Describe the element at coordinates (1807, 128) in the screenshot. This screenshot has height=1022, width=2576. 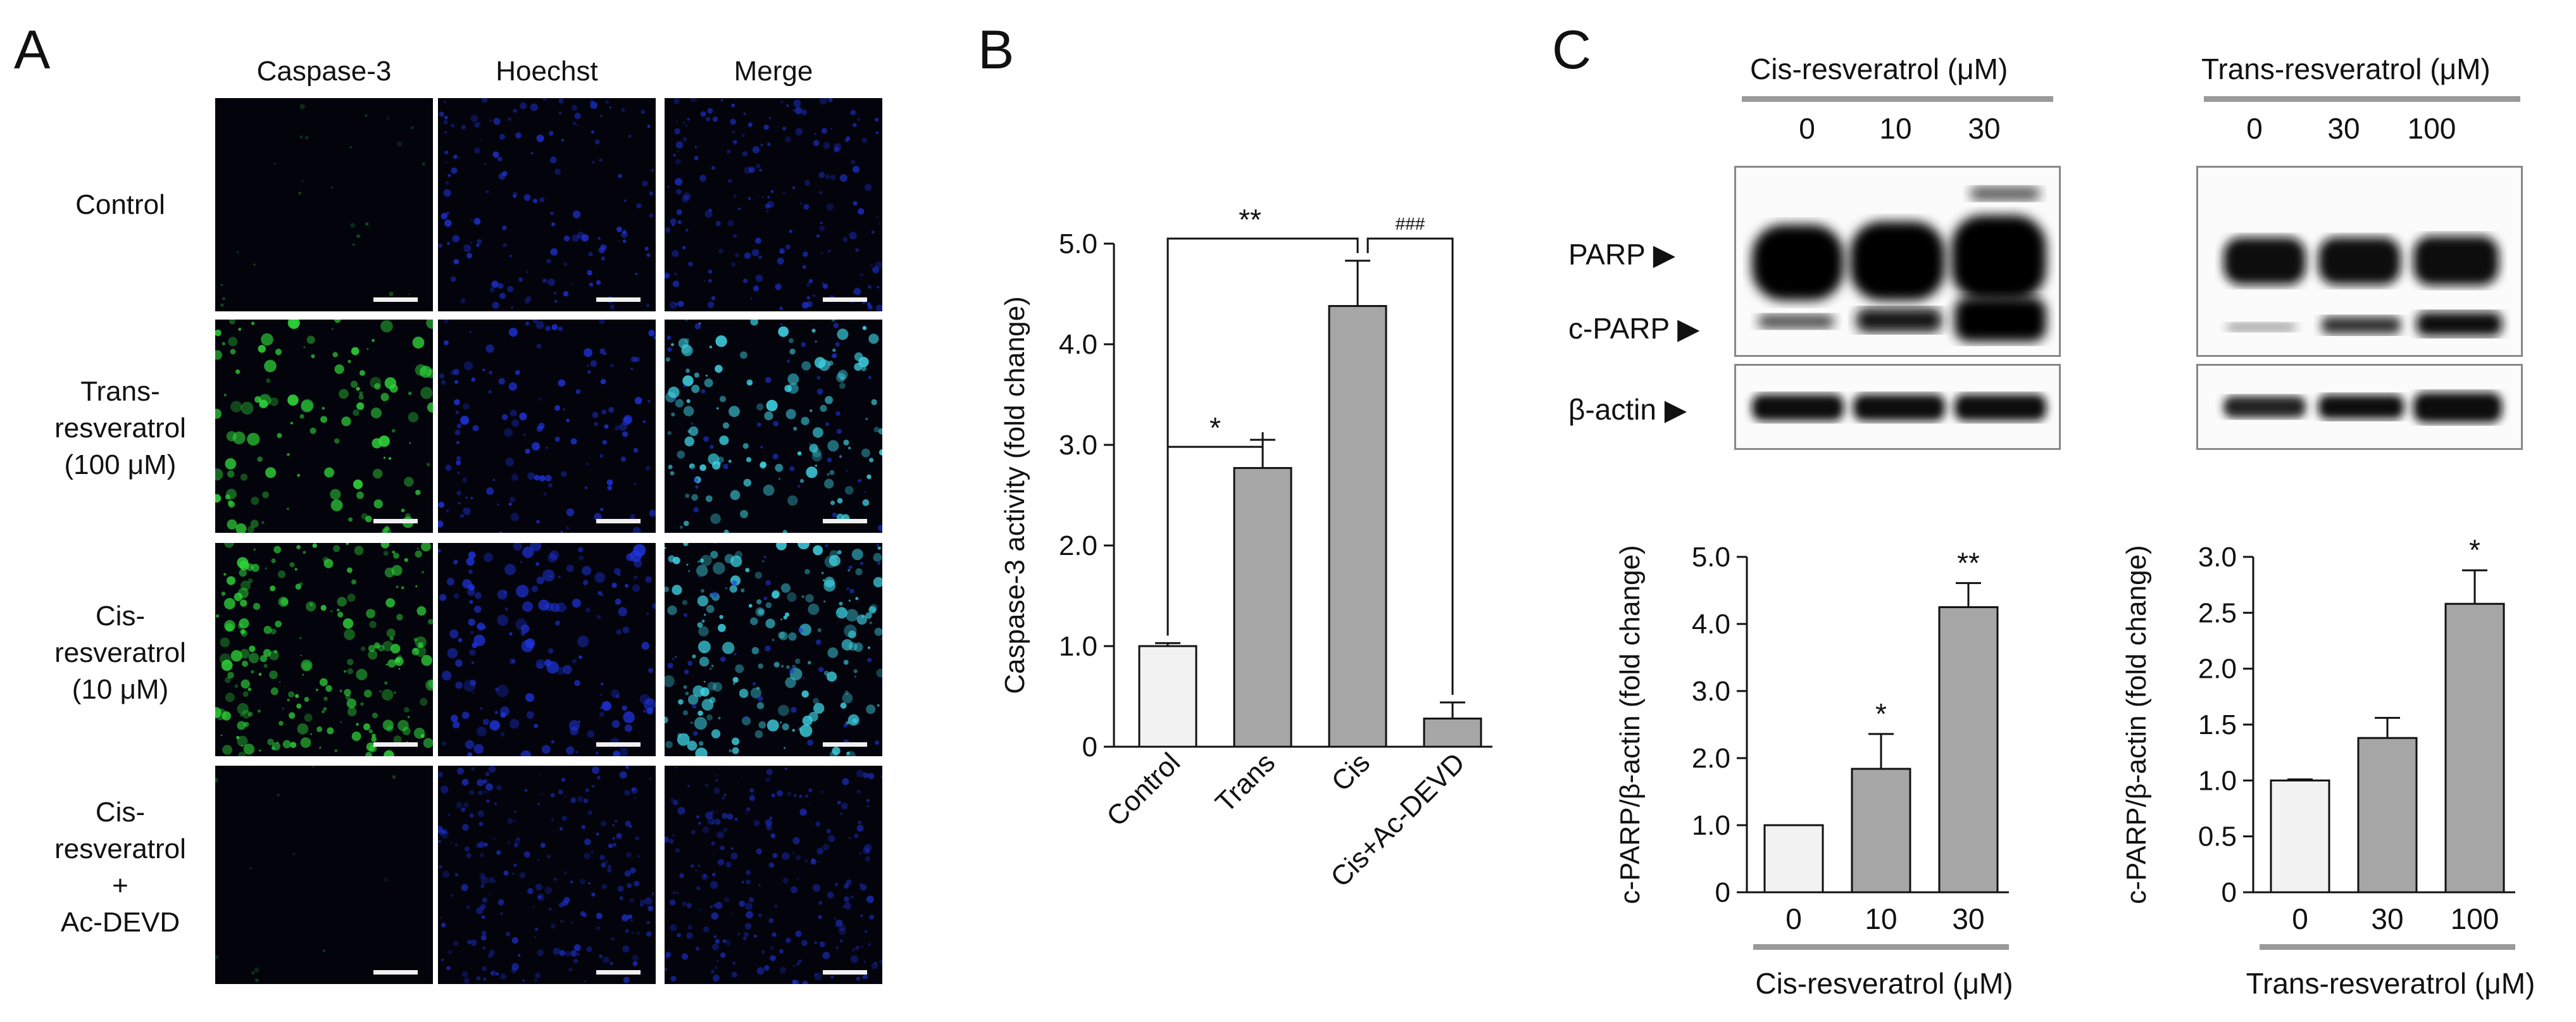
I see `blot-conc-cis-0: 0` at that location.